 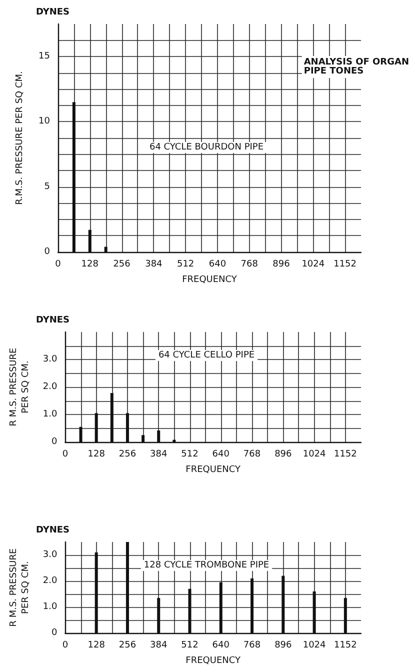 I want to click on text: 128 CYCLE TROMBONE PIPE, so click(x=207, y=565).